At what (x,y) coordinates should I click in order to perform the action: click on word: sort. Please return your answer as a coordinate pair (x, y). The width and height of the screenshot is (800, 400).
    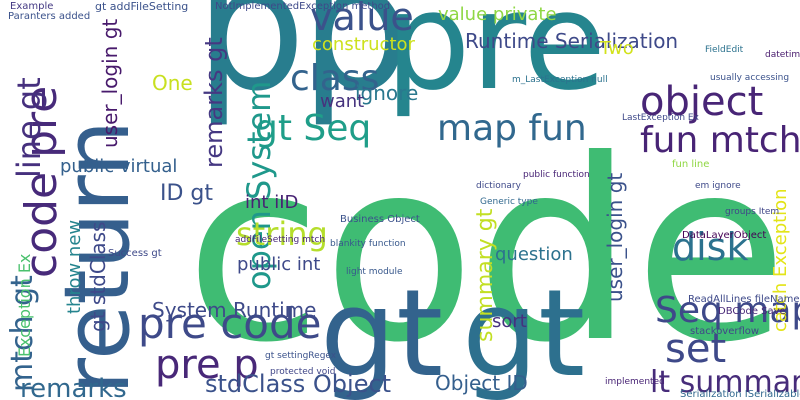
    Looking at the image, I should click on (509, 321).